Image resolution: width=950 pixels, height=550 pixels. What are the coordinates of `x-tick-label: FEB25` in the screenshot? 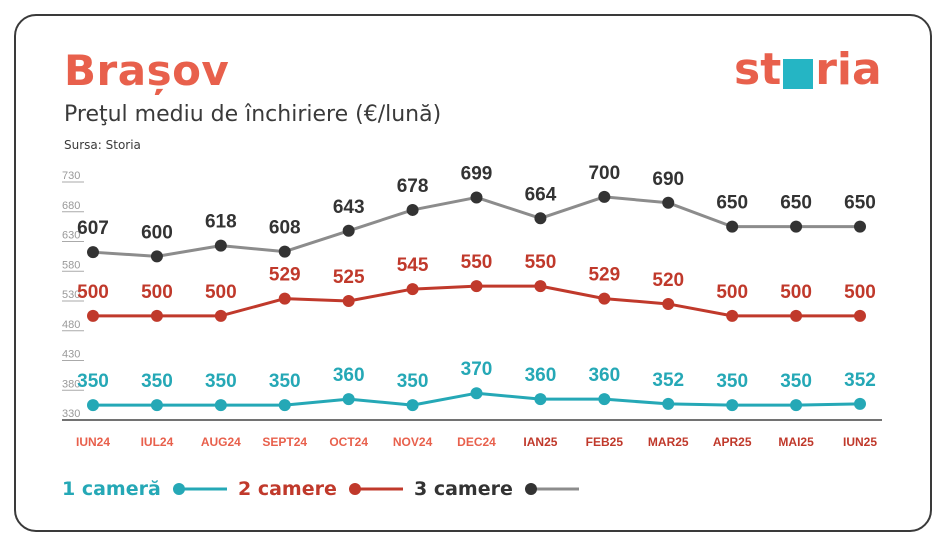 It's located at (605, 442).